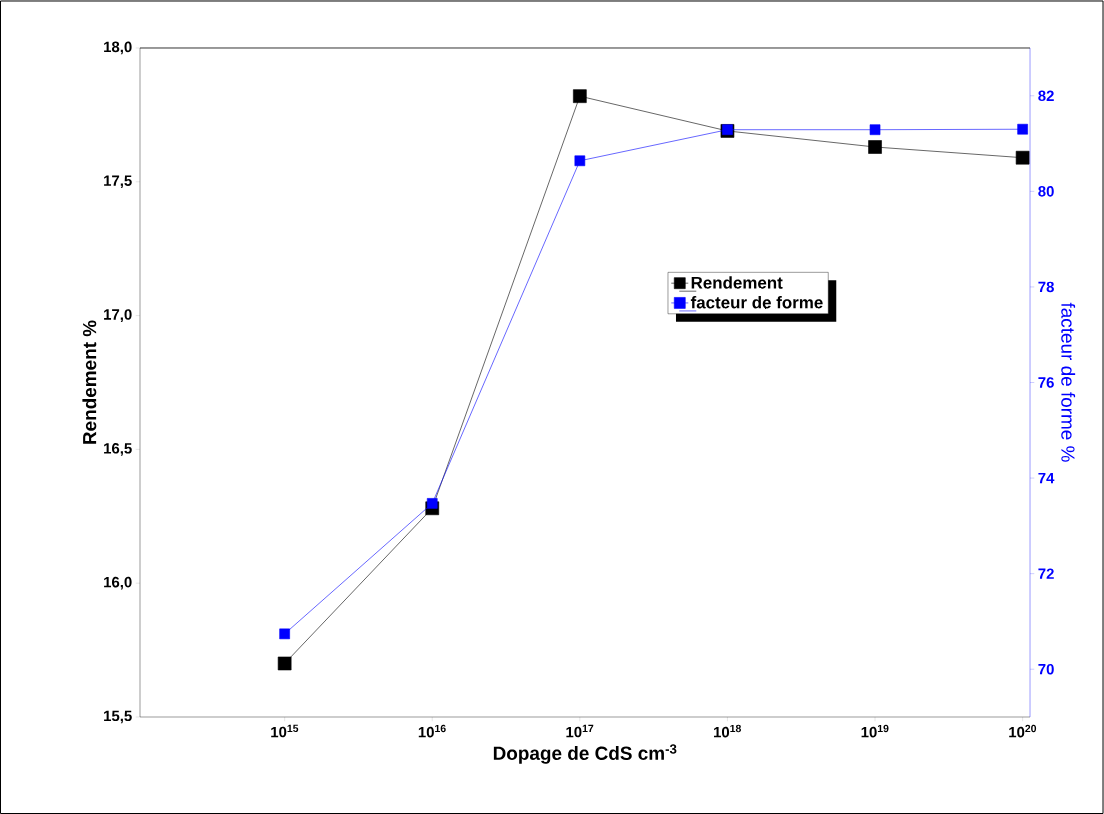 The width and height of the screenshot is (1104, 814). I want to click on x-tick-label: 10$^{18}$, so click(727, 731).